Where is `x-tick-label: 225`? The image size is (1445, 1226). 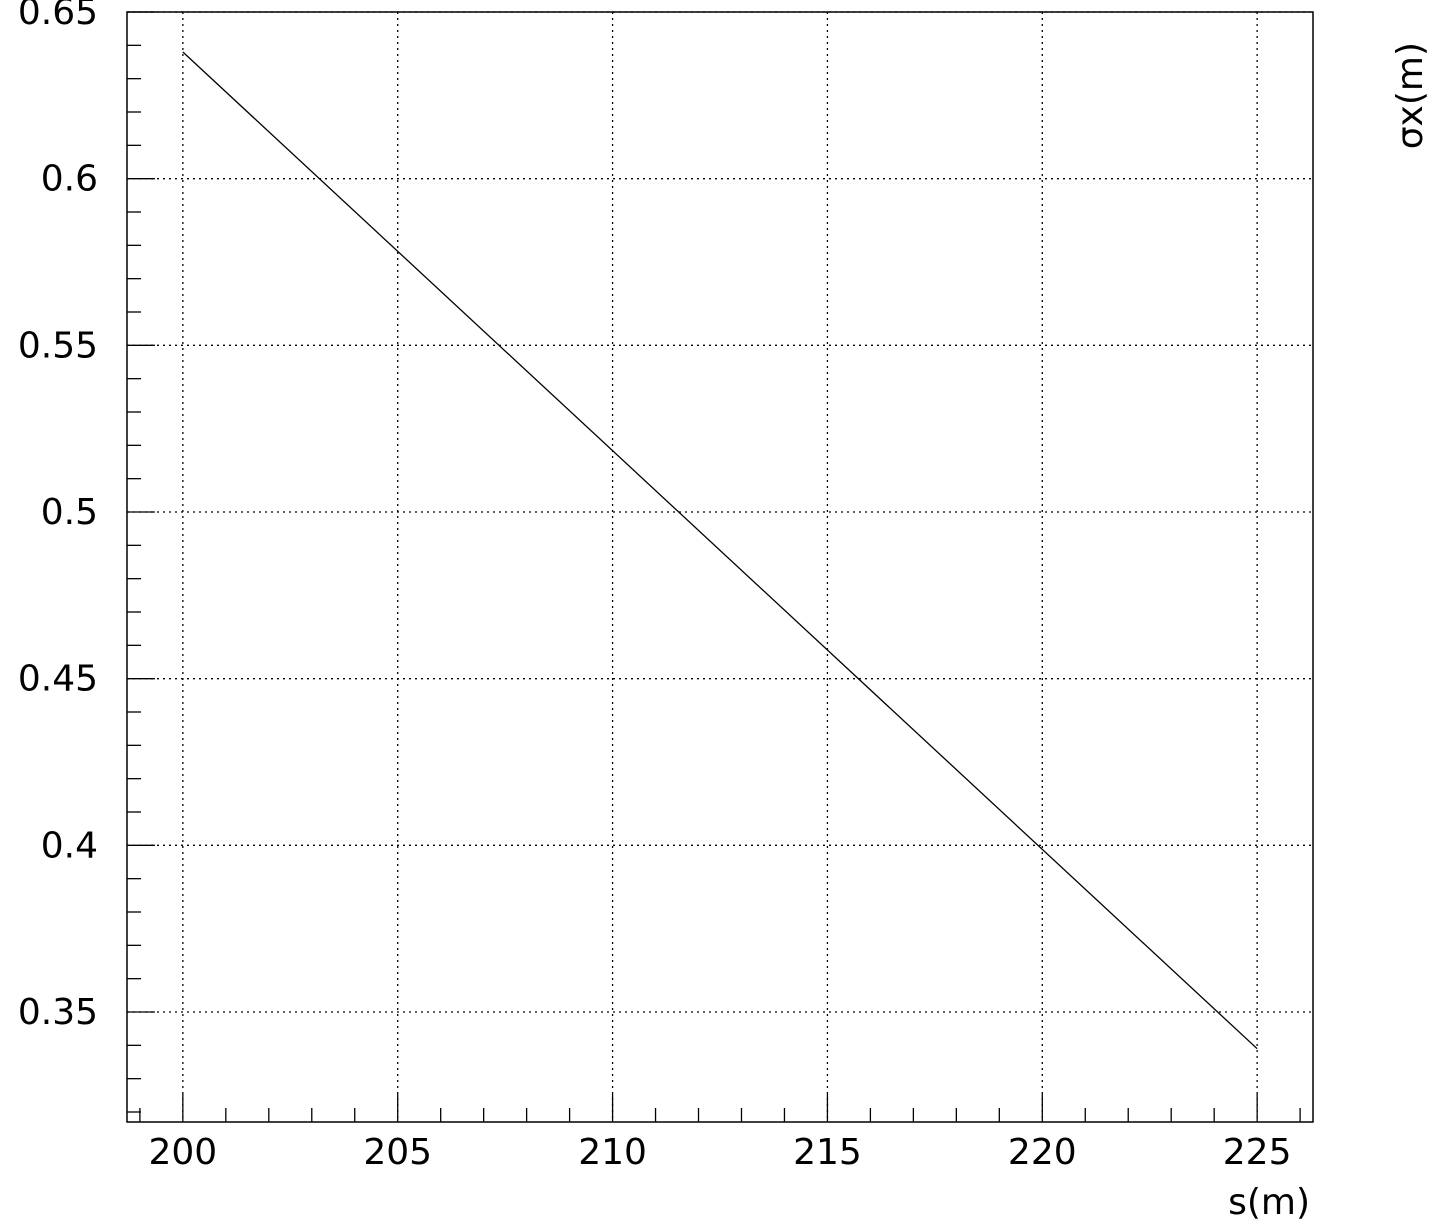 x-tick-label: 225 is located at coordinates (1257, 1152).